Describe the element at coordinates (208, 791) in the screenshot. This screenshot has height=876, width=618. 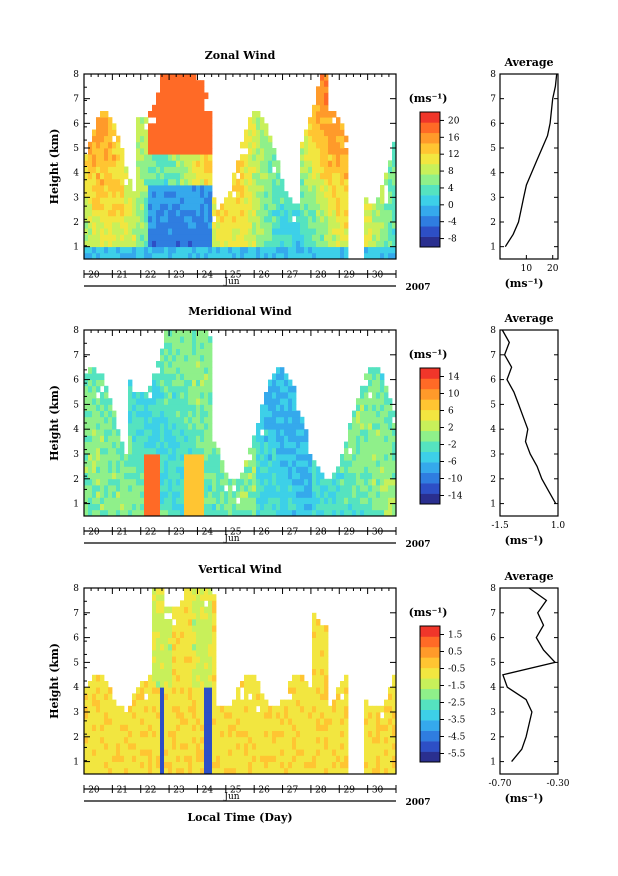
I see `x-day-label: 24` at that location.